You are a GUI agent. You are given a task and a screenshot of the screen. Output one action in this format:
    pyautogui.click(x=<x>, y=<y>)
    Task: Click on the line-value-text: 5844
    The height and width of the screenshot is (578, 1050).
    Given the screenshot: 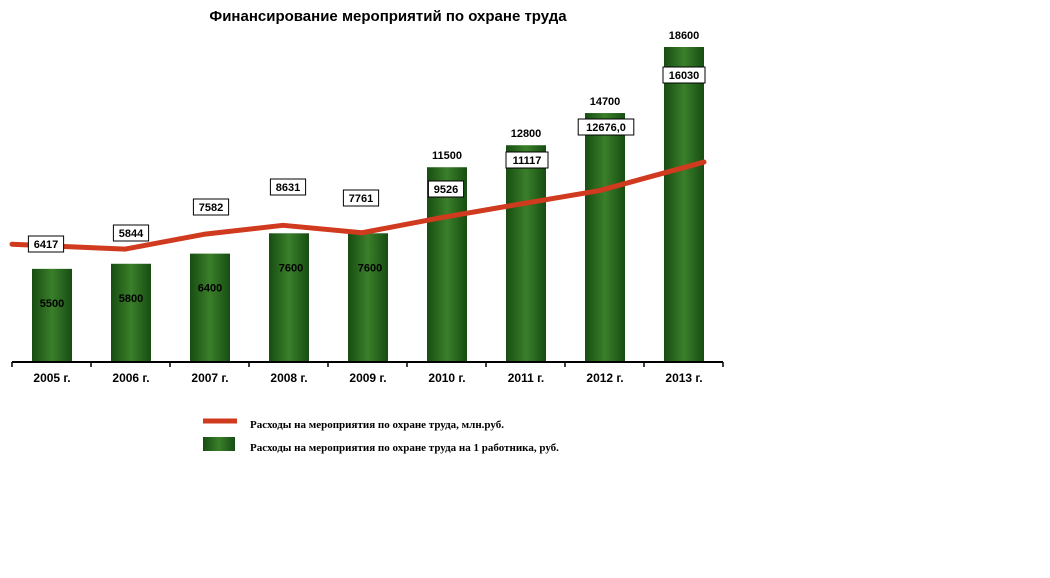 What is the action you would take?
    pyautogui.click(x=131, y=234)
    